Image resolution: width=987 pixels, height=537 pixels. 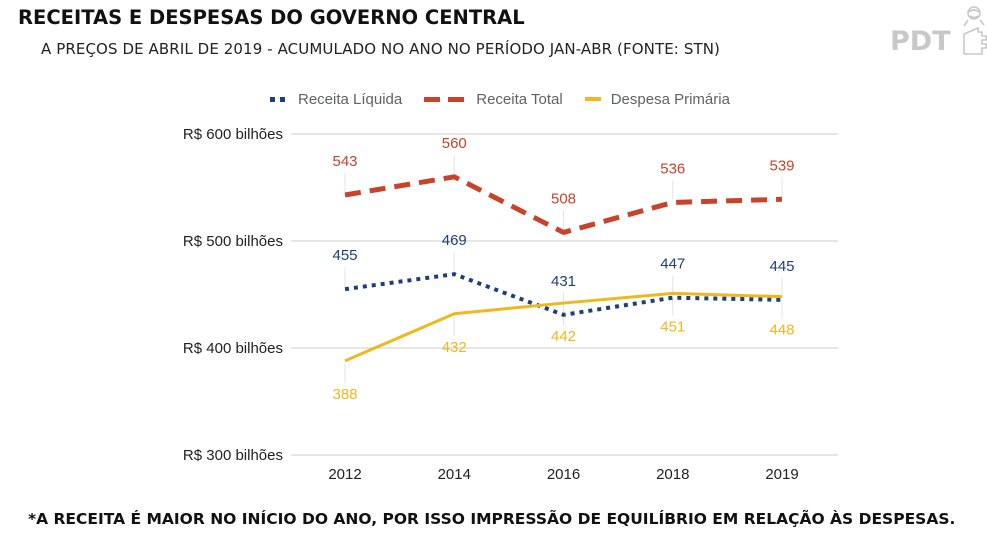 I want to click on series-line-receita-l-quida, so click(x=563, y=294).